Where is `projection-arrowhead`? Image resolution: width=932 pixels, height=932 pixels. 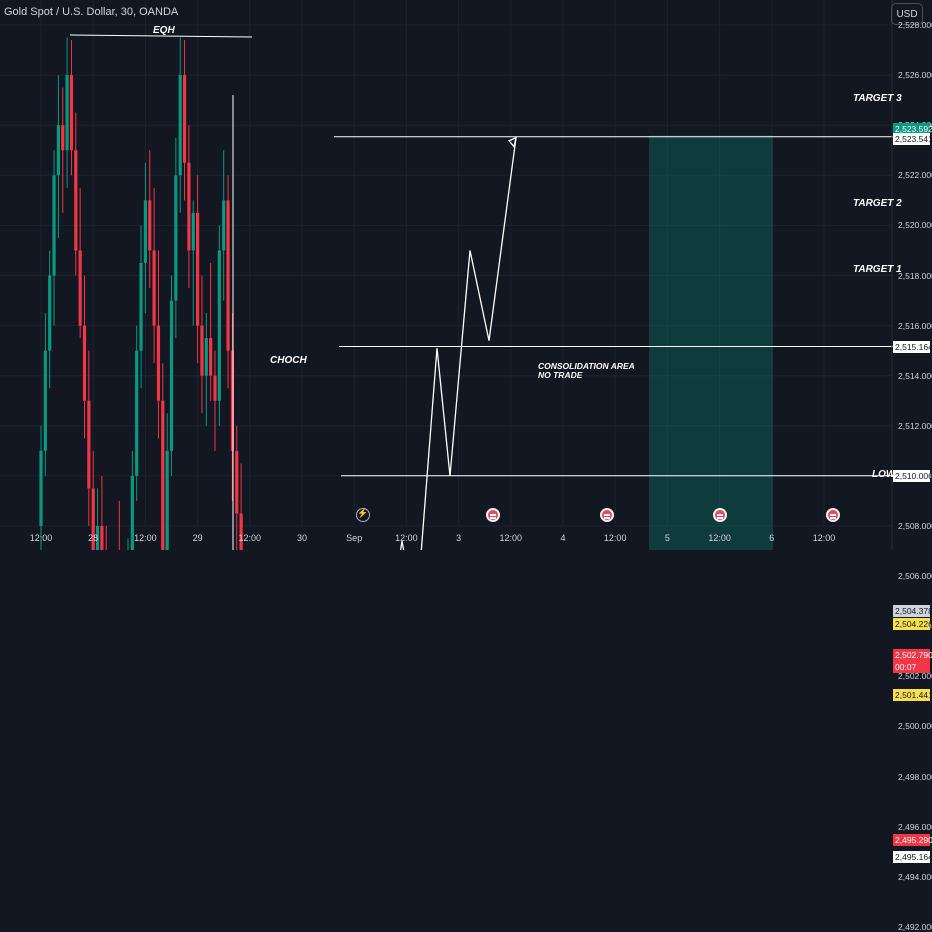
projection-arrowhead is located at coordinates (512, 142).